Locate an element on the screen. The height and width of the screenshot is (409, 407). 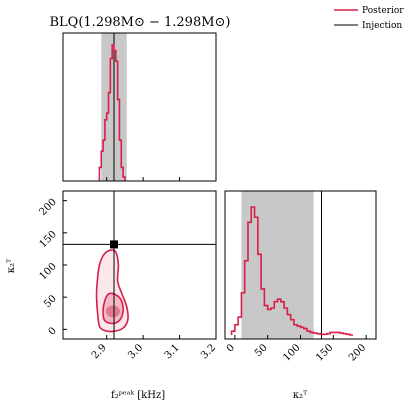
x-tick-label-kappa: 50 is located at coordinates (261, 350).